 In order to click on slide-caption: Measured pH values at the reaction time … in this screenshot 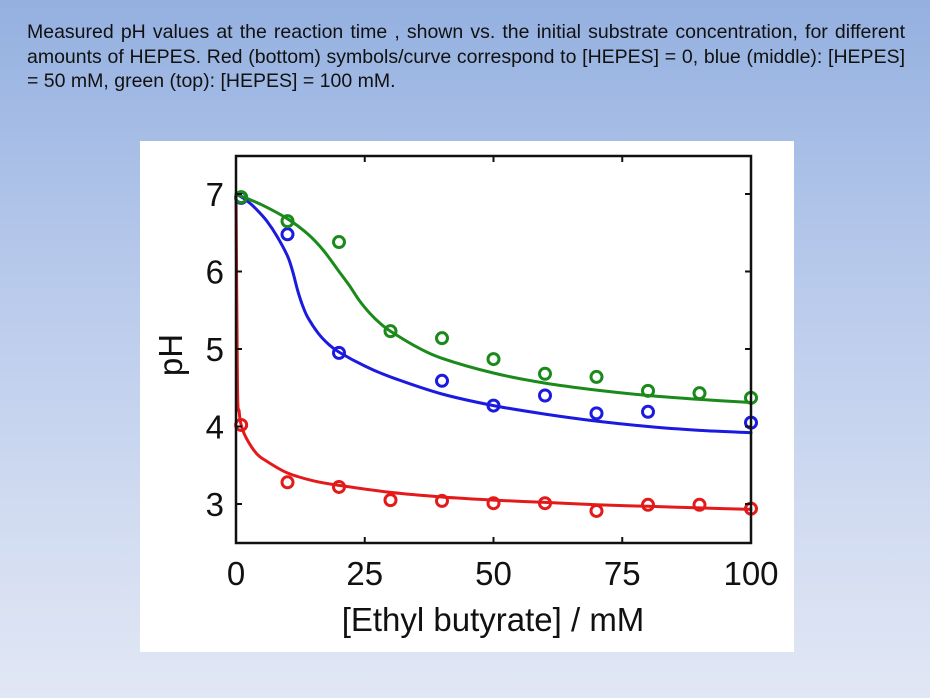, I will do `click(466, 56)`.